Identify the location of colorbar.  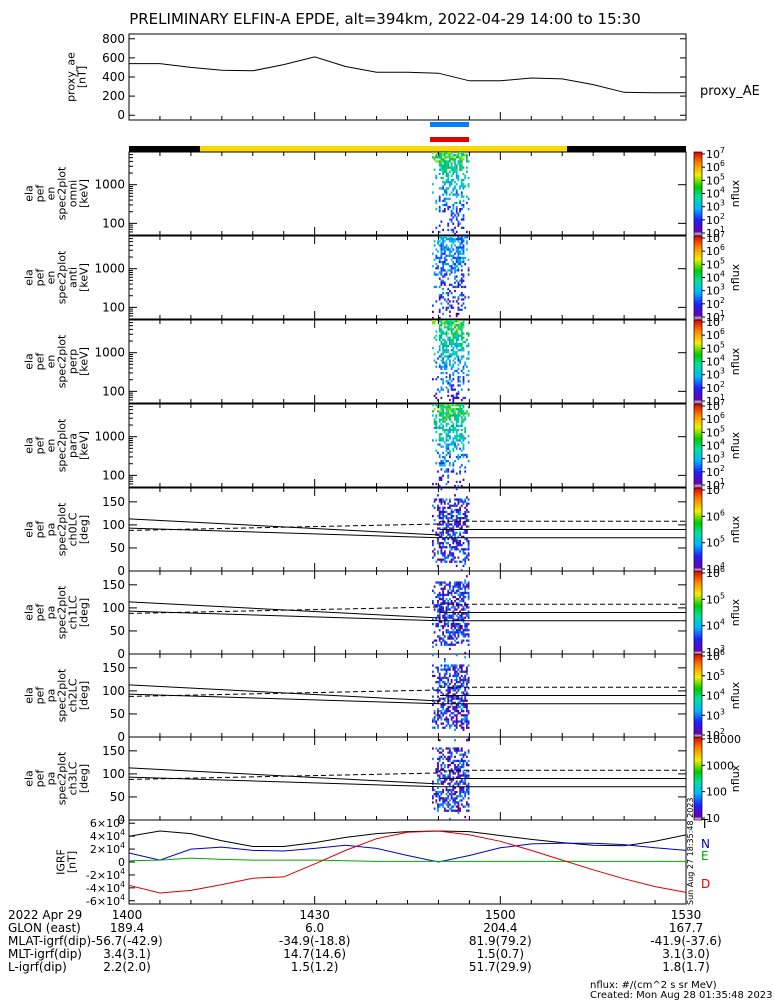
(698, 361).